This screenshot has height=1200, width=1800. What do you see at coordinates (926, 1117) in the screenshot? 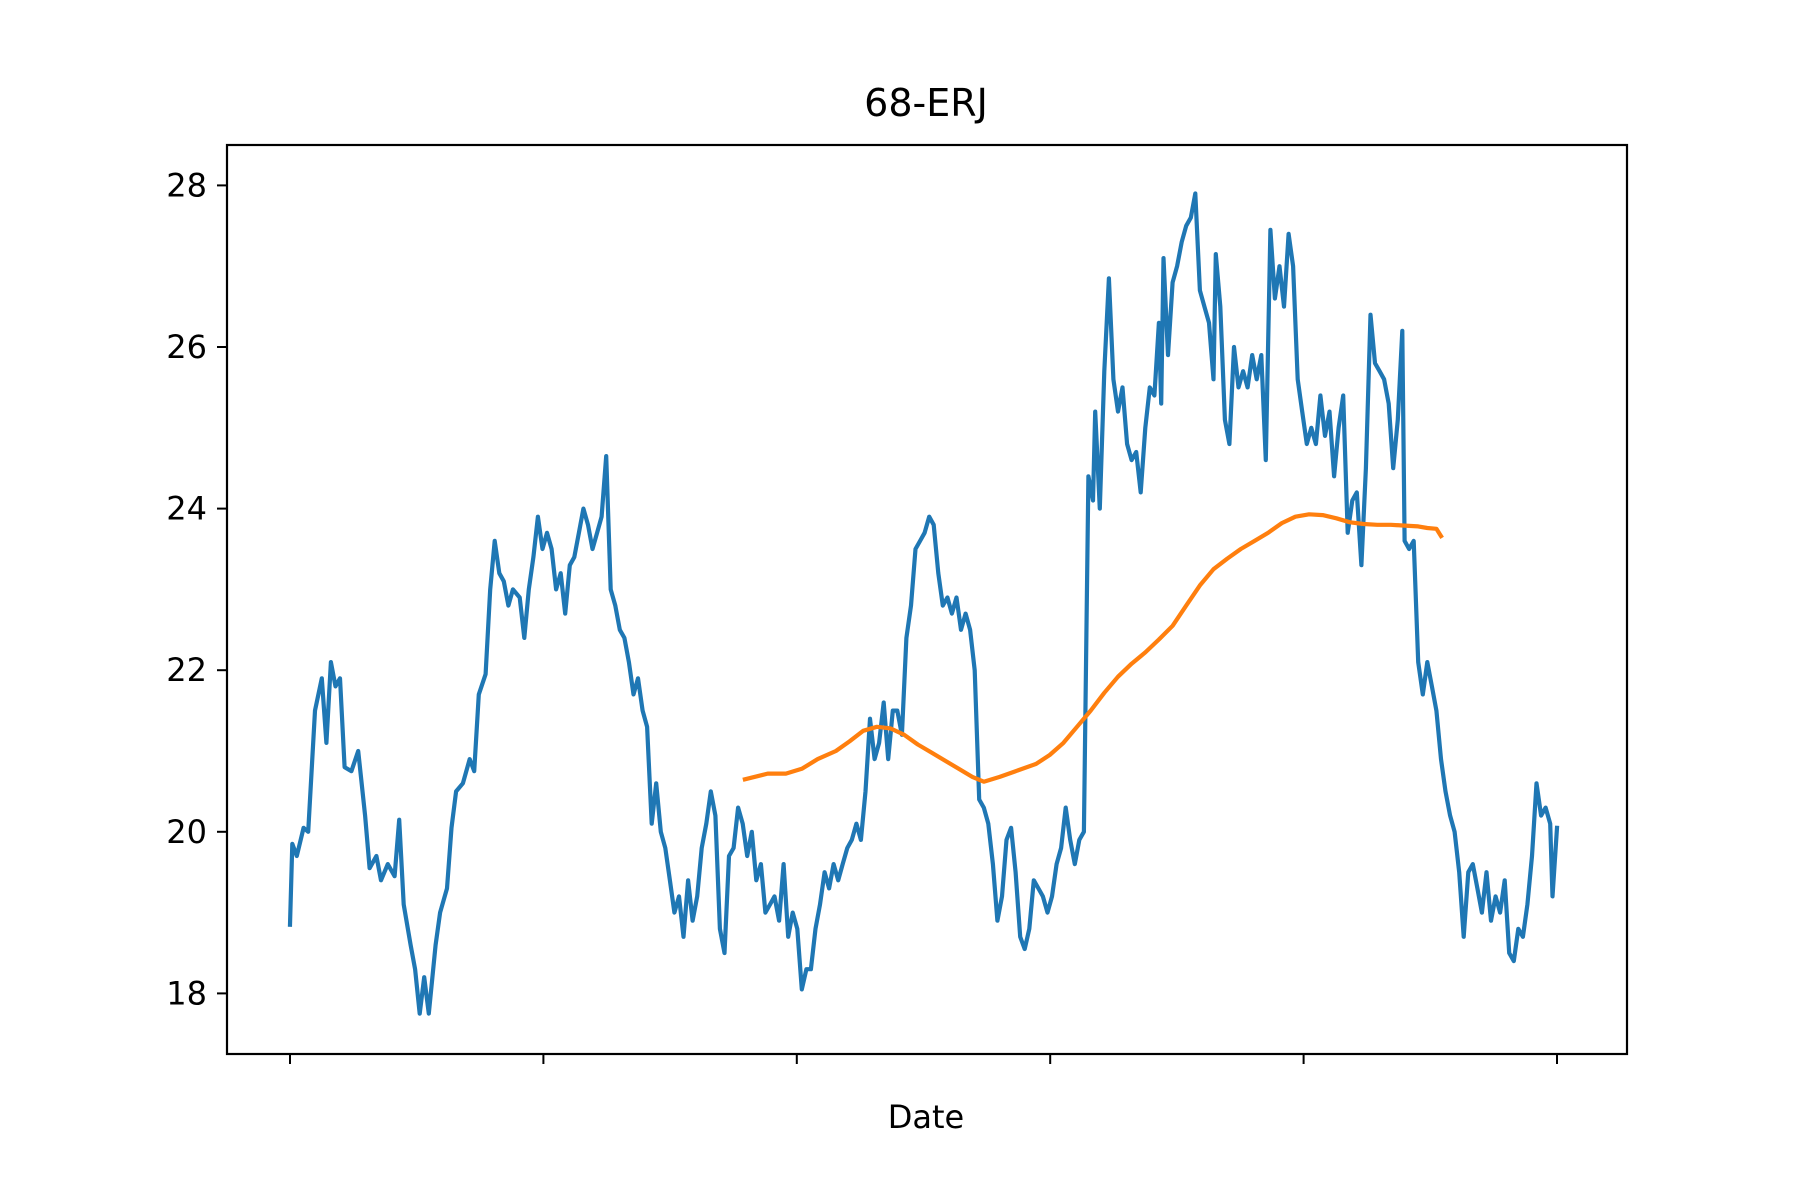
I see `x-axis-label: Date` at bounding box center [926, 1117].